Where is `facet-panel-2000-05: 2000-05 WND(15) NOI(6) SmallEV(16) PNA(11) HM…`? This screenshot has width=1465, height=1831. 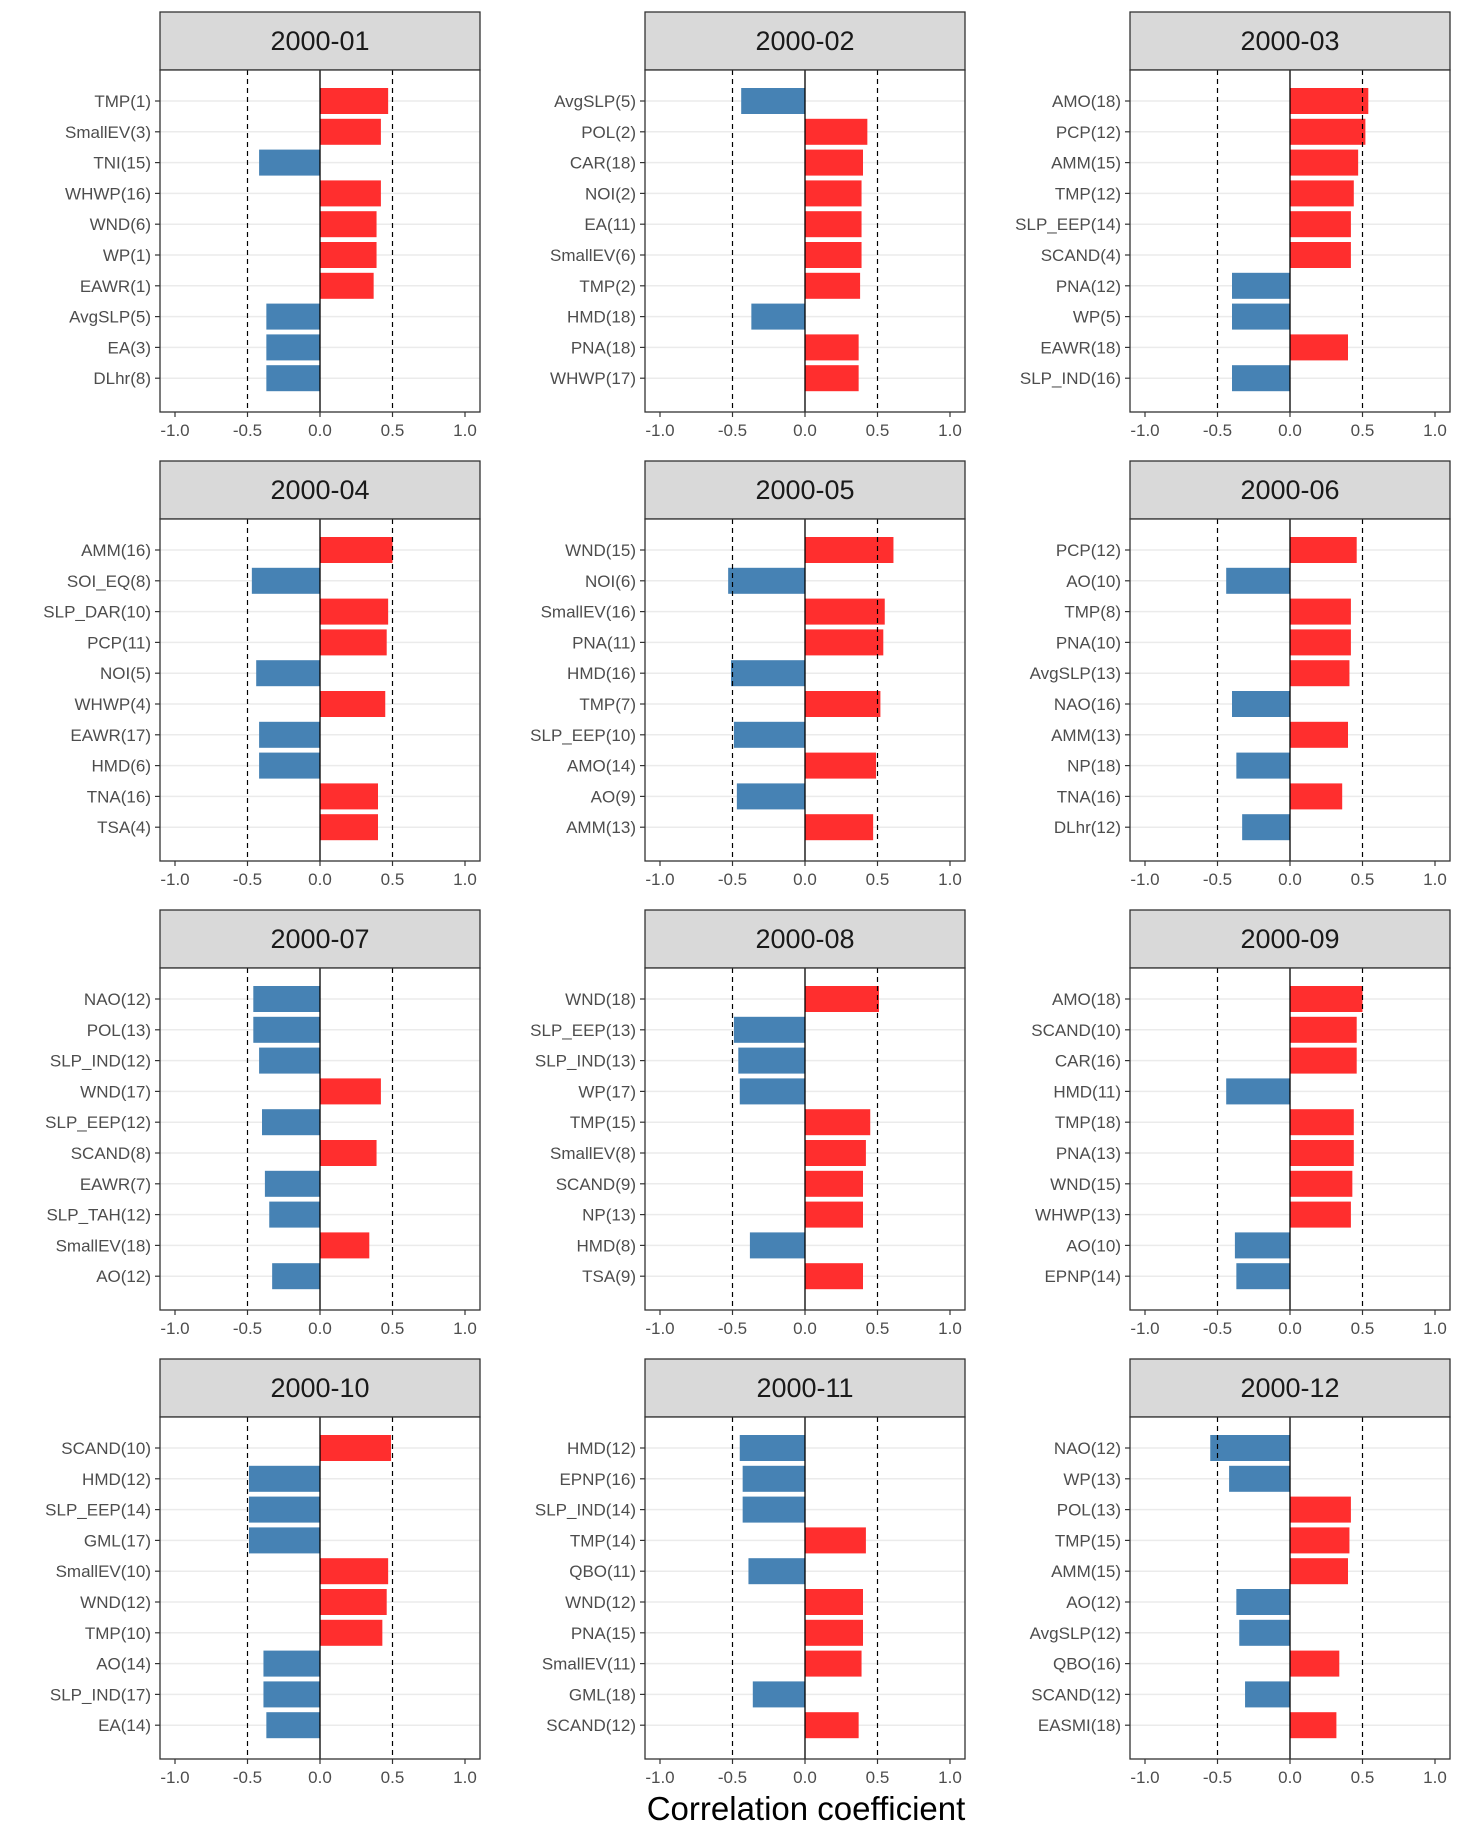
facet-panel-2000-05: 2000-05 WND(15) NOI(6) SmallEV(16) PNA(11) HM… is located at coordinates (748, 674).